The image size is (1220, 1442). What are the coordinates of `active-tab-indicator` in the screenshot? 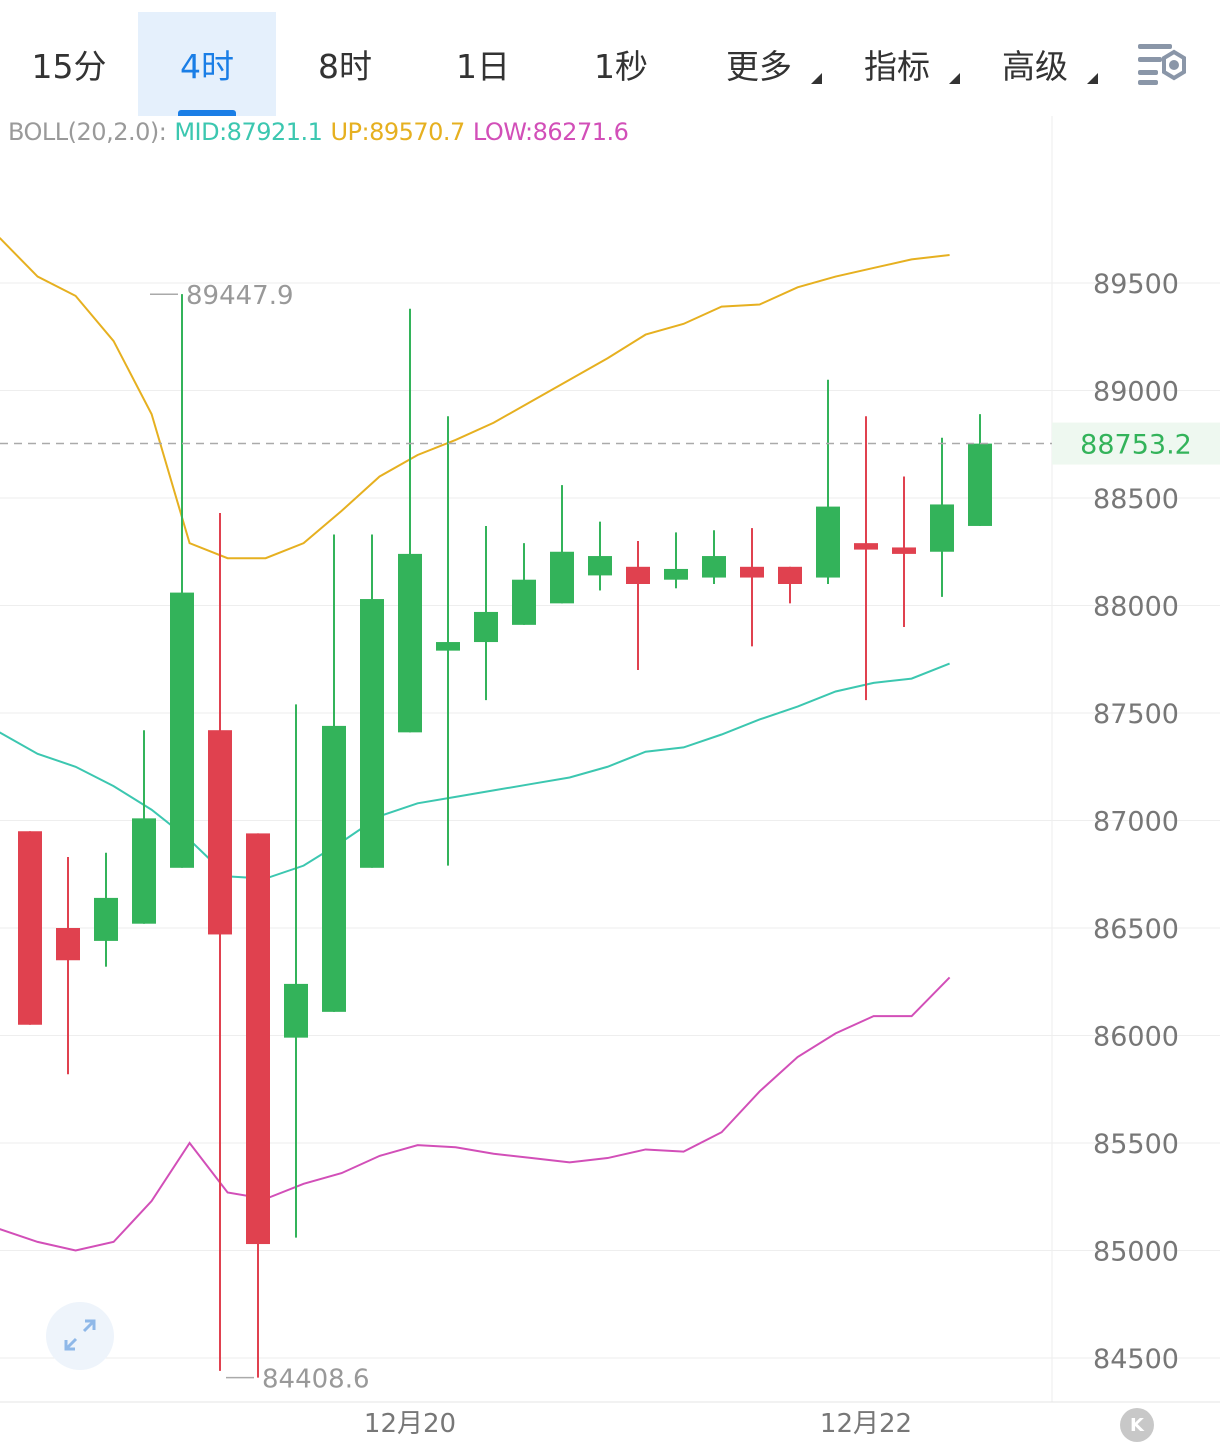 It's located at (207, 113).